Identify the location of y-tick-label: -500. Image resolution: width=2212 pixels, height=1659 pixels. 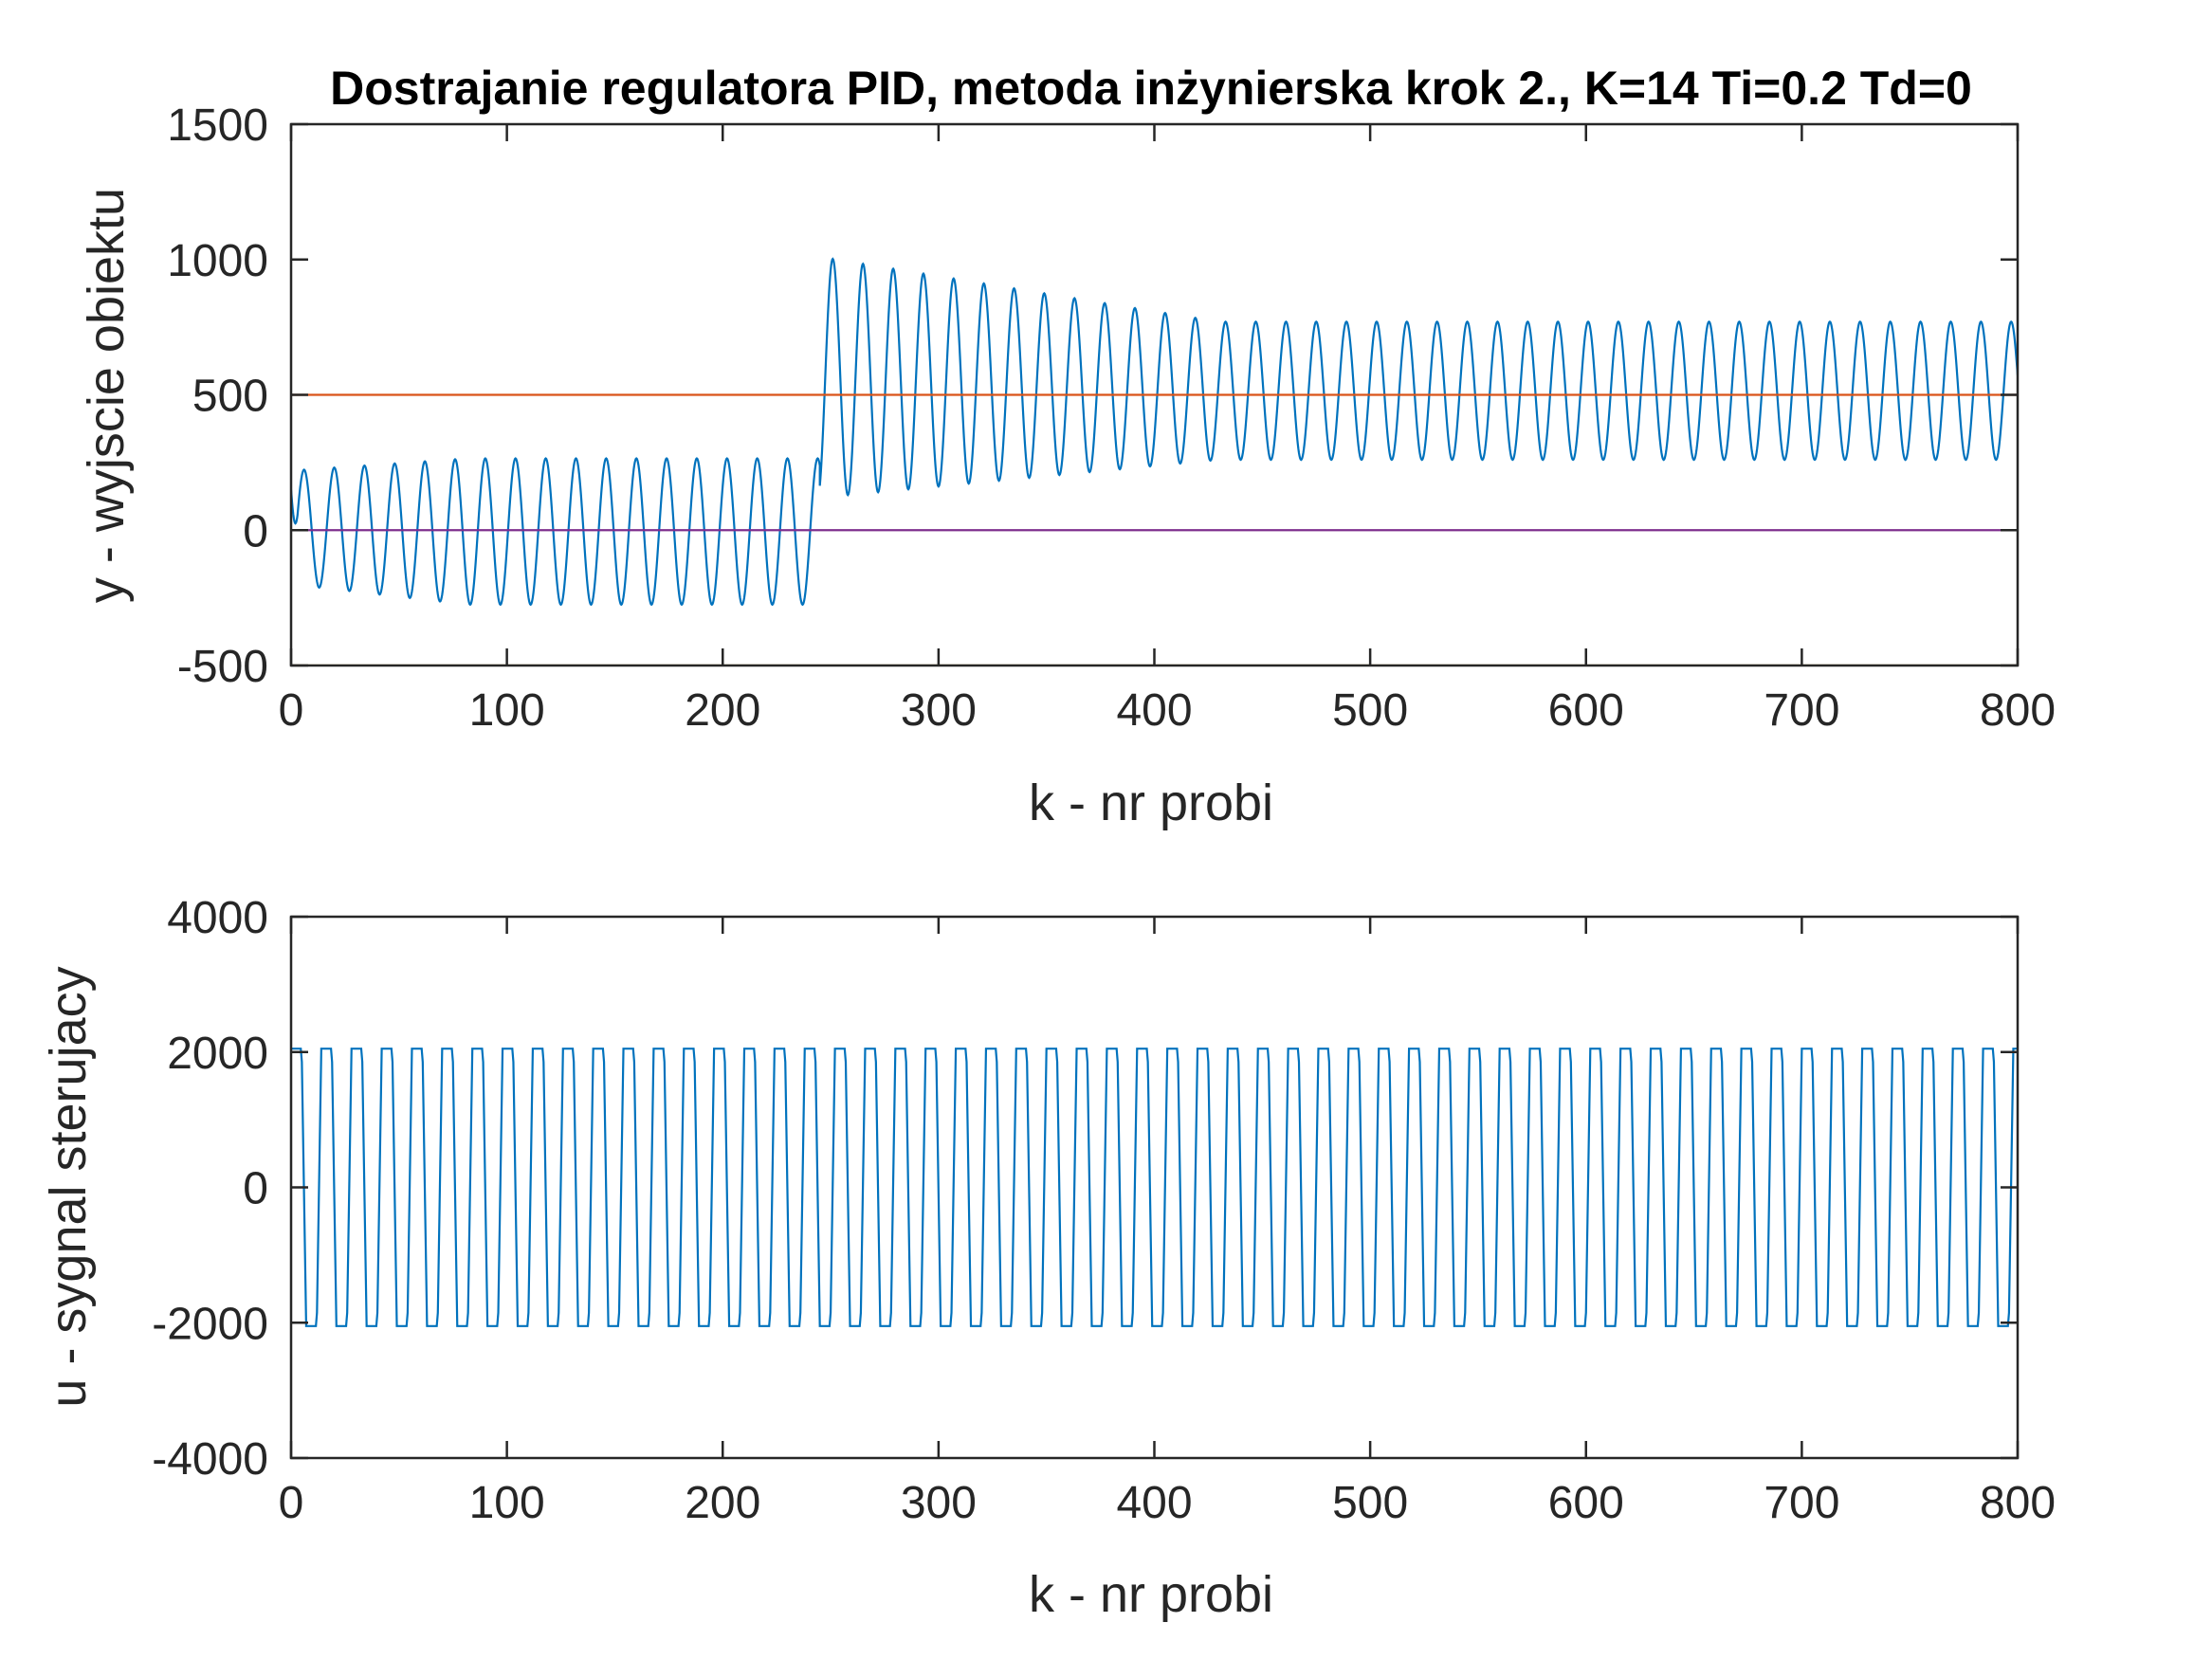
(222, 667).